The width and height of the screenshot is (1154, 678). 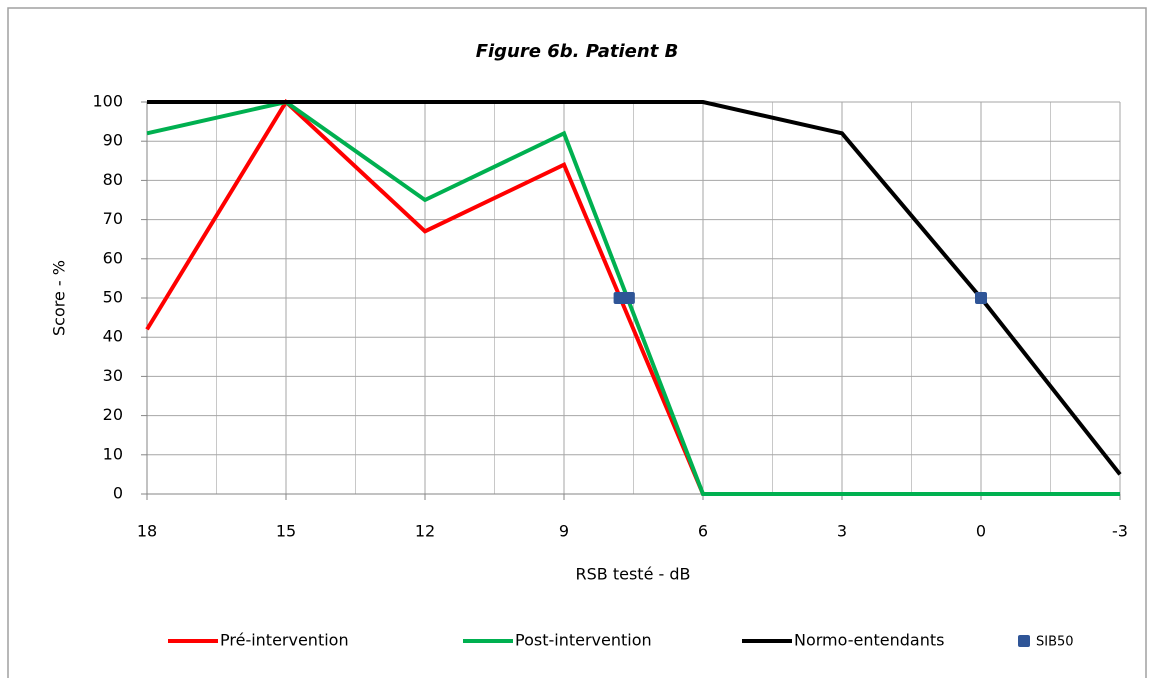 What do you see at coordinates (1120, 531) in the screenshot?
I see `x-tick-label: -3` at bounding box center [1120, 531].